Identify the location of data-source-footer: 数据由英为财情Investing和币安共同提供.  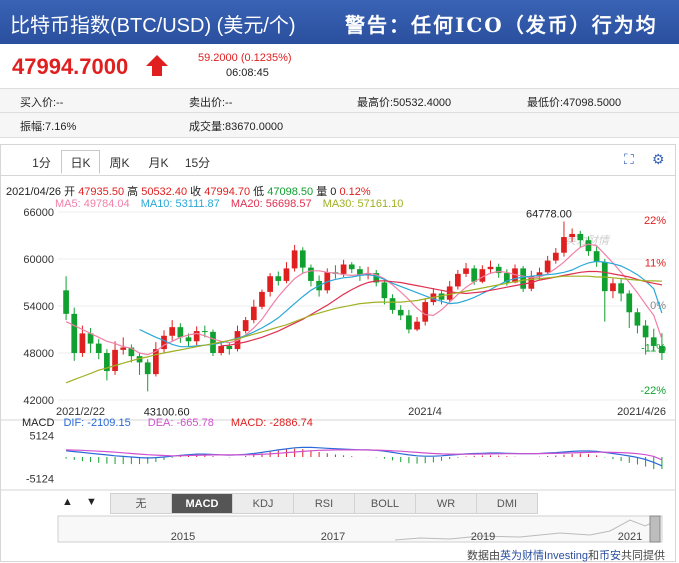
(566, 555).